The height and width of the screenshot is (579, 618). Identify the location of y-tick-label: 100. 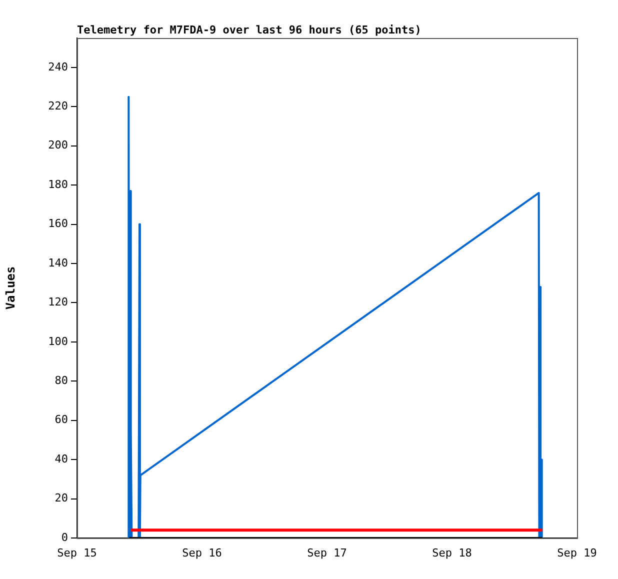
(58, 341).